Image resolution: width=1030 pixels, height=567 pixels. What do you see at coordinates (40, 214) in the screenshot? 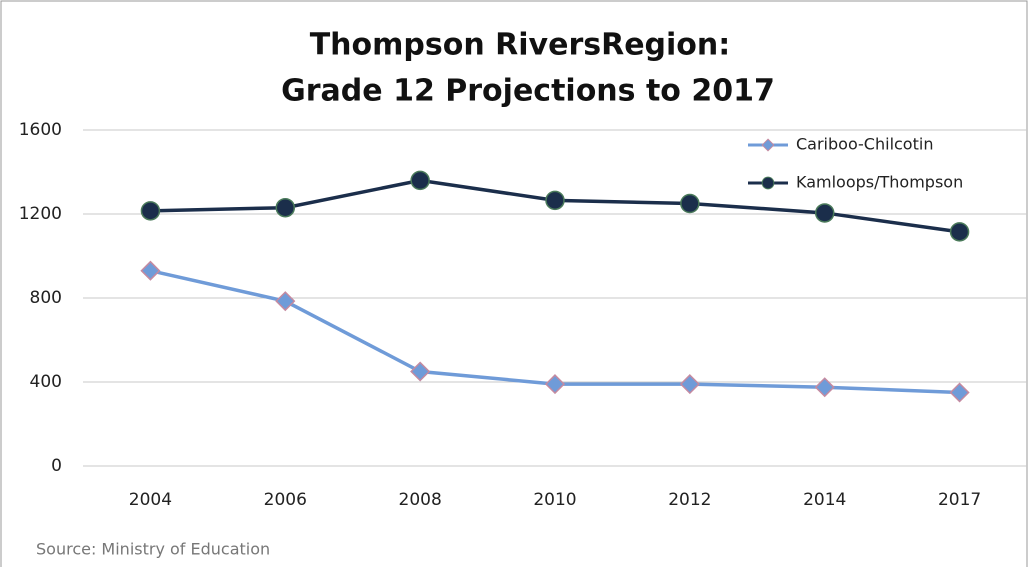
I see `y-tick-label: 1200` at bounding box center [40, 214].